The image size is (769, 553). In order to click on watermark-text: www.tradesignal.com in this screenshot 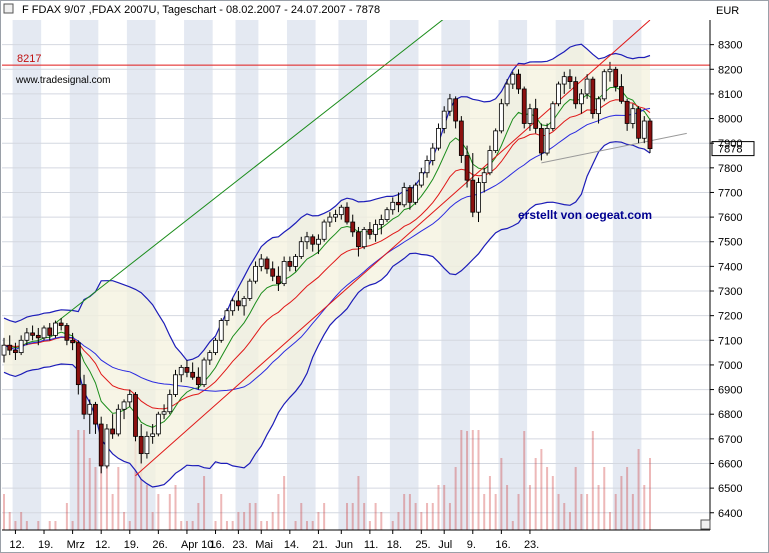, I will do `click(62, 80)`.